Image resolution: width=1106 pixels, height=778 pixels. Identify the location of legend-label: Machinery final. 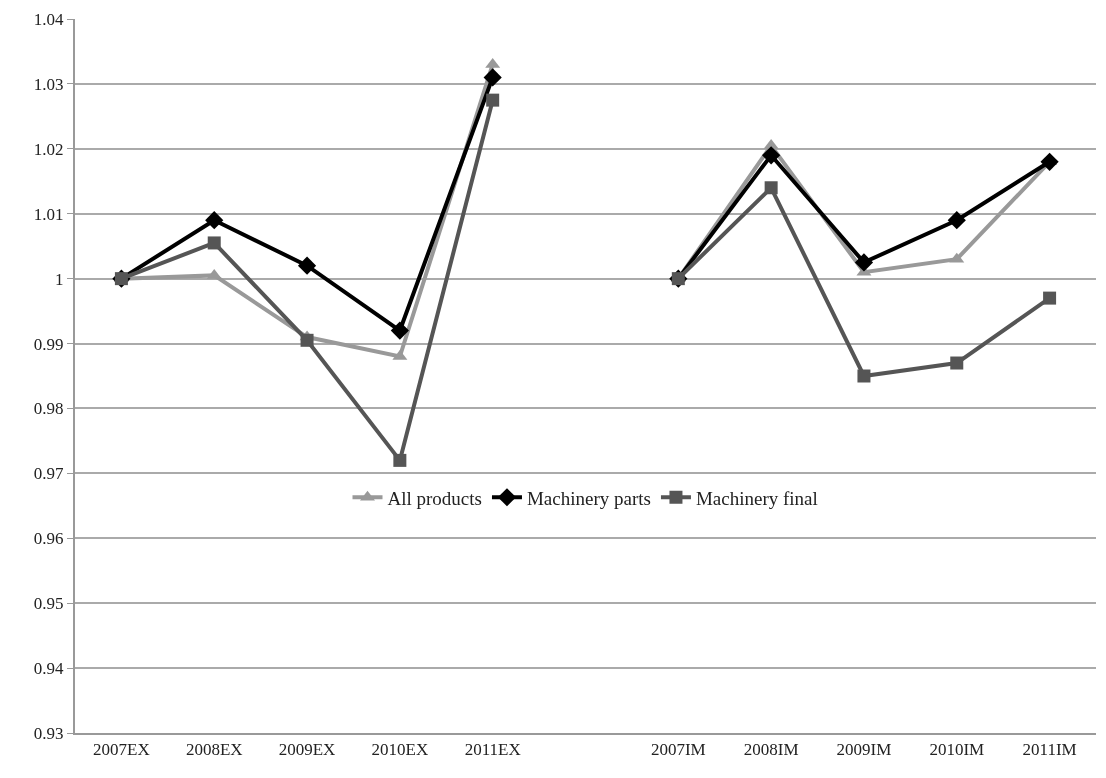
(756, 498).